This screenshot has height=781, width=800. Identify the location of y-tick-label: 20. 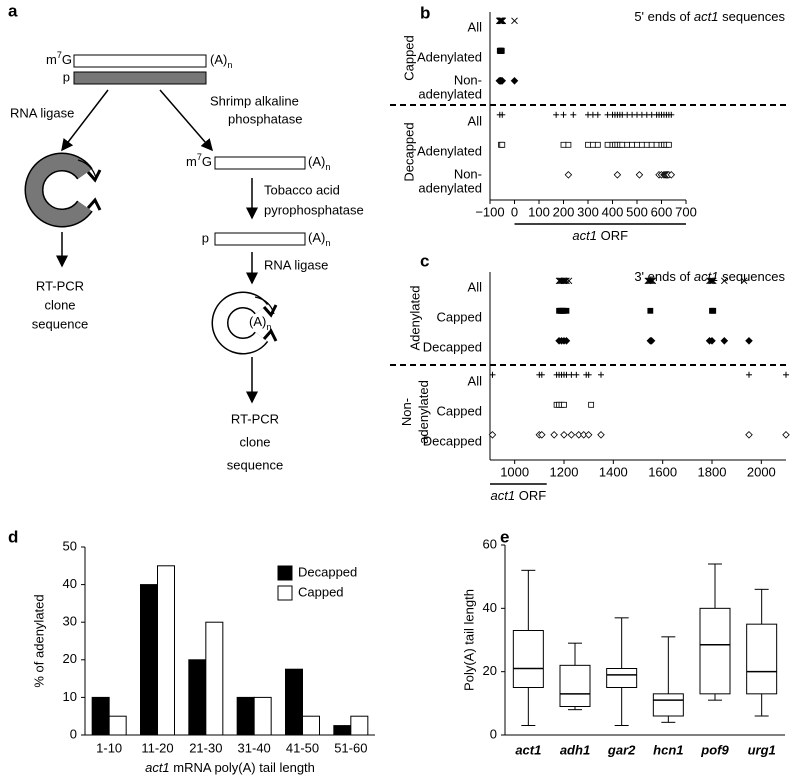
(490, 670).